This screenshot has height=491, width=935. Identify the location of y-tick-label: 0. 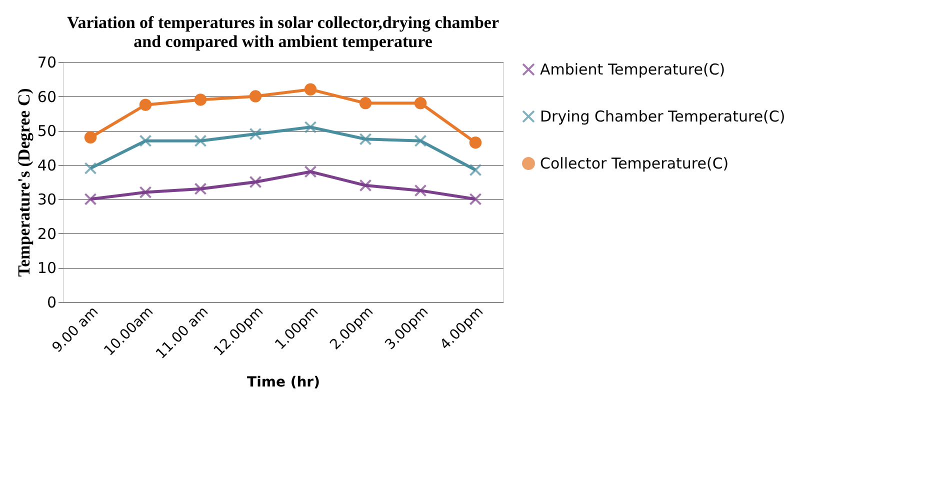
(51, 303).